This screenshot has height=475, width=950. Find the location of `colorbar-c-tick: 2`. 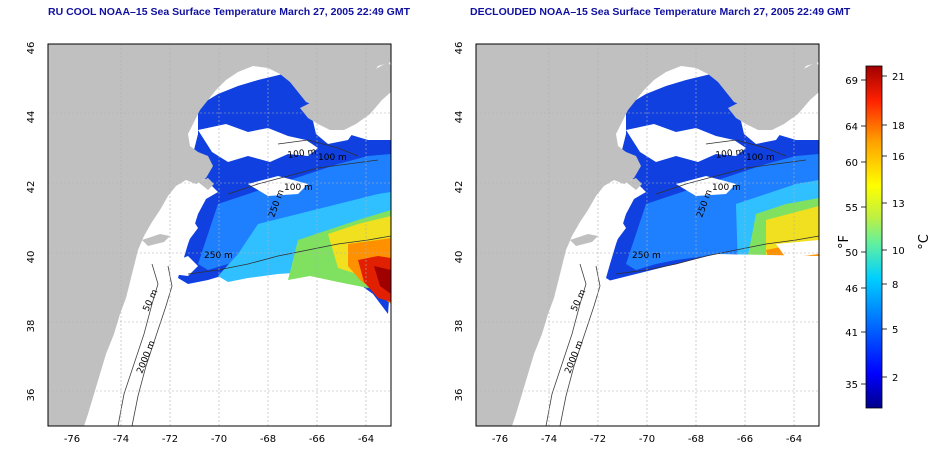

colorbar-c-tick: 2 is located at coordinates (895, 378).